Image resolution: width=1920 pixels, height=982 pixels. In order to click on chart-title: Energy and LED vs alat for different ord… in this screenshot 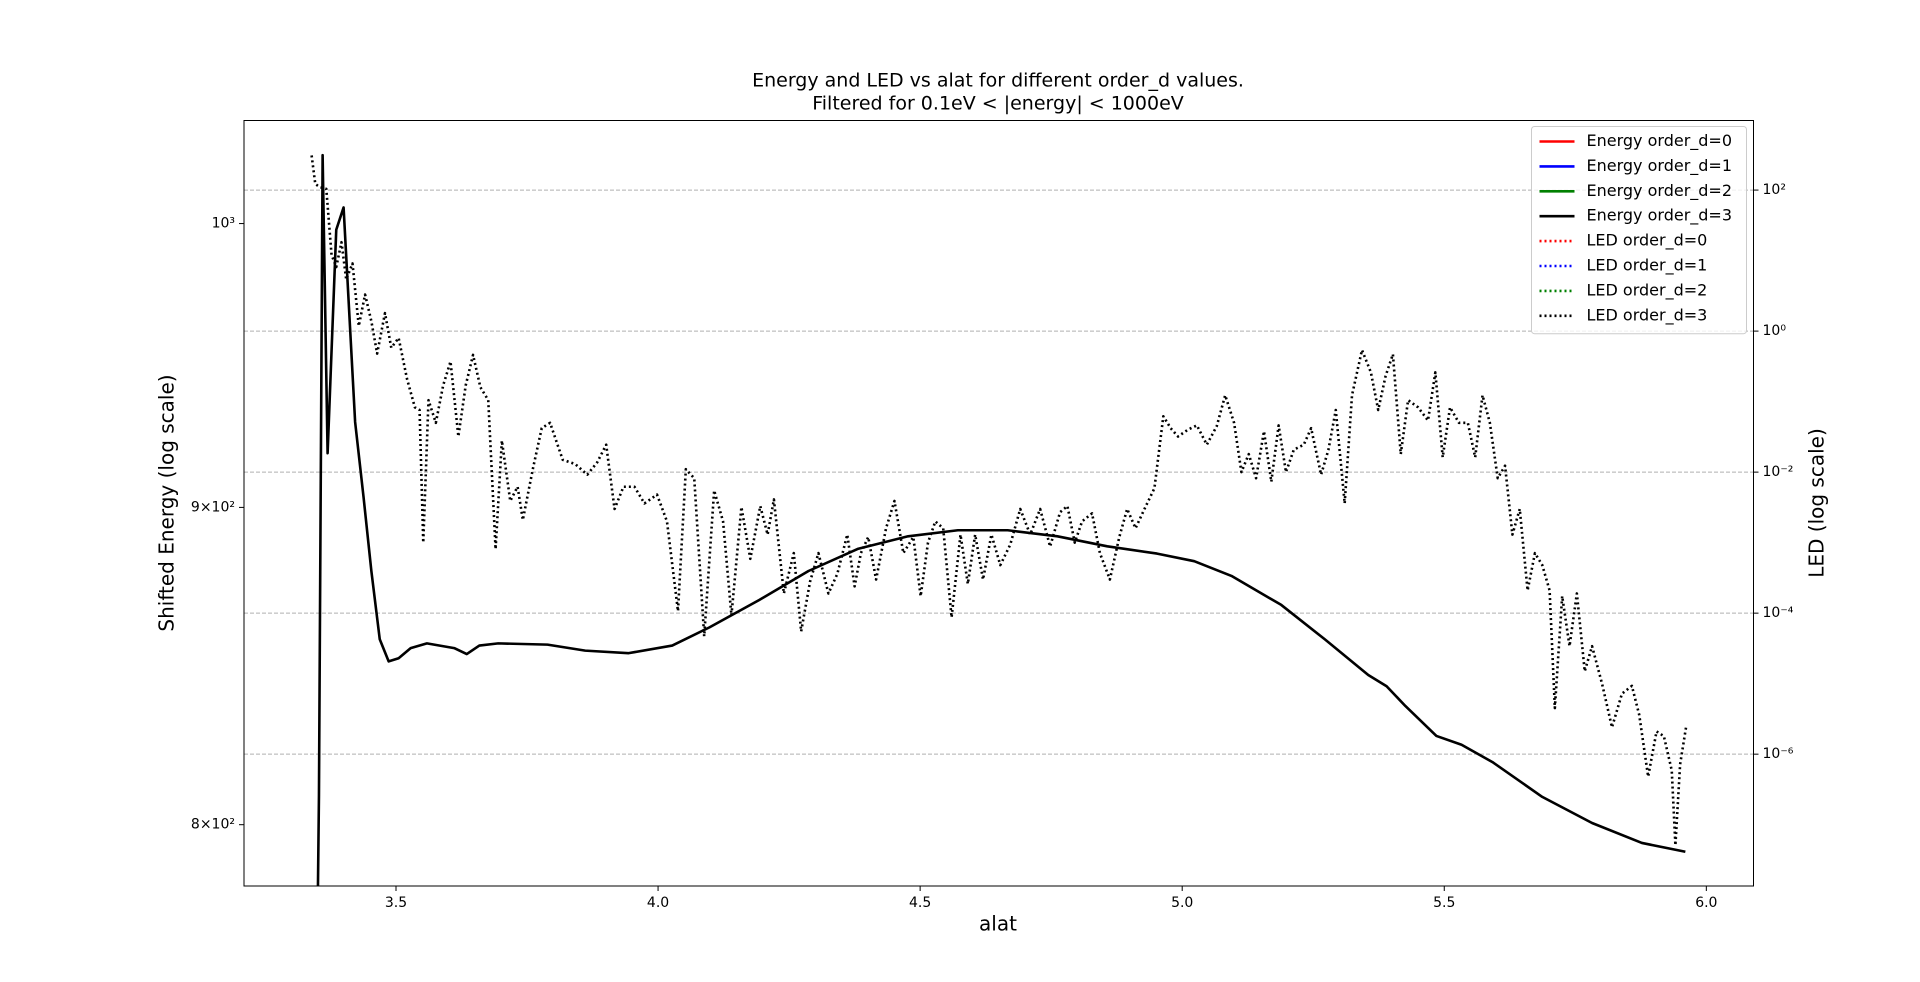, I will do `click(998, 81)`.